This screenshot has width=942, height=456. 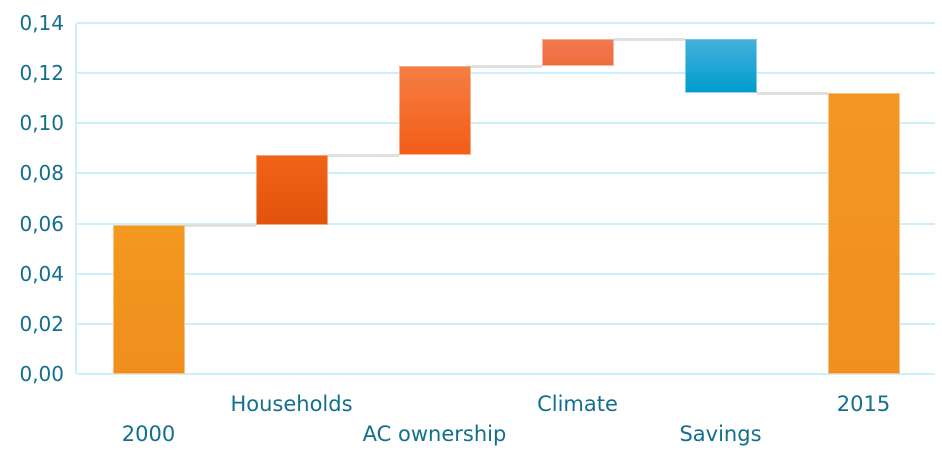 I want to click on y-axis-line, so click(x=76, y=198).